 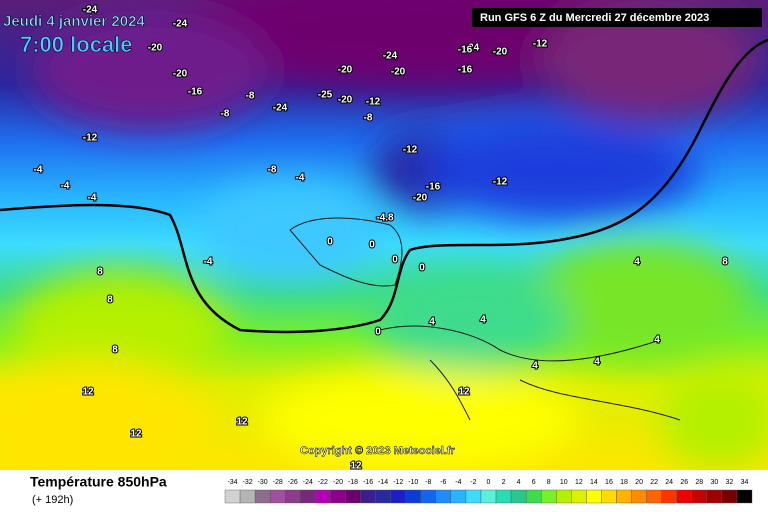 I want to click on scale-label: 34, so click(x=745, y=482).